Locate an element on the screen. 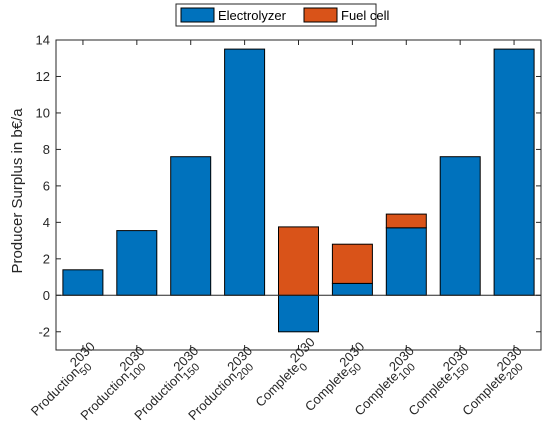  legend-label-fuel-cell: Fuel cell is located at coordinates (365, 15).